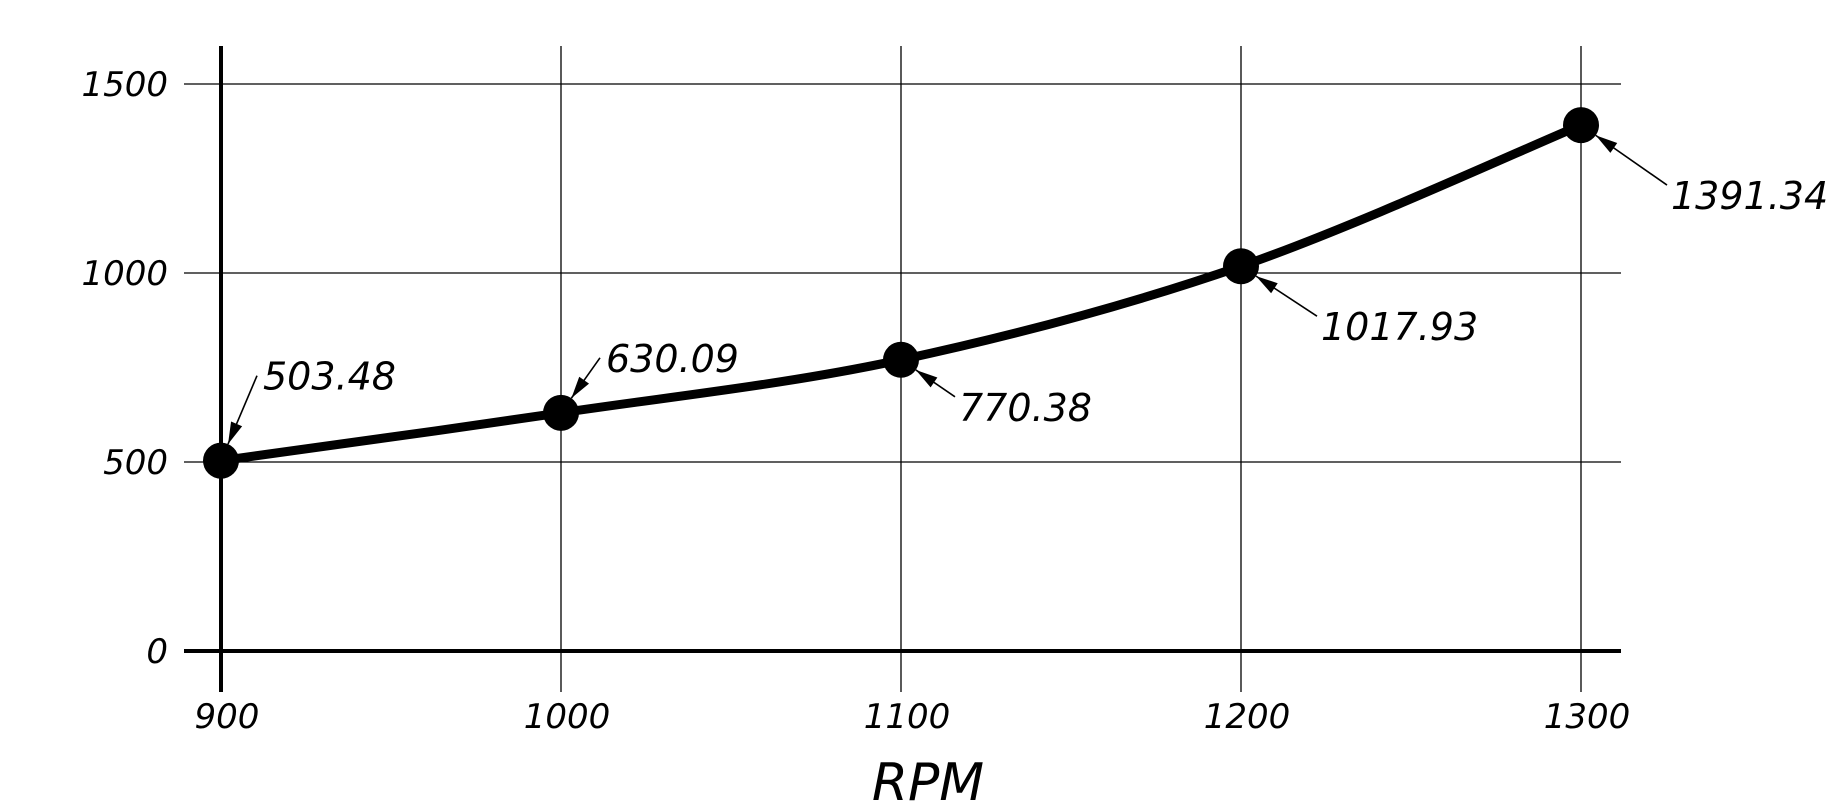 The height and width of the screenshot is (809, 1845). What do you see at coordinates (907, 717) in the screenshot?
I see `x-tick-label: 1100` at bounding box center [907, 717].